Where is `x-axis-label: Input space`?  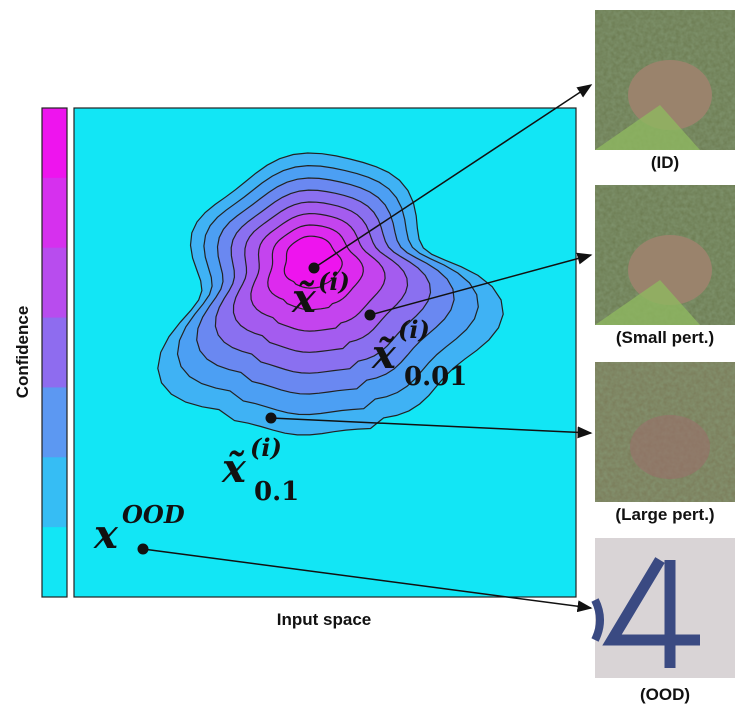
x-axis-label: Input space is located at coordinates (324, 619).